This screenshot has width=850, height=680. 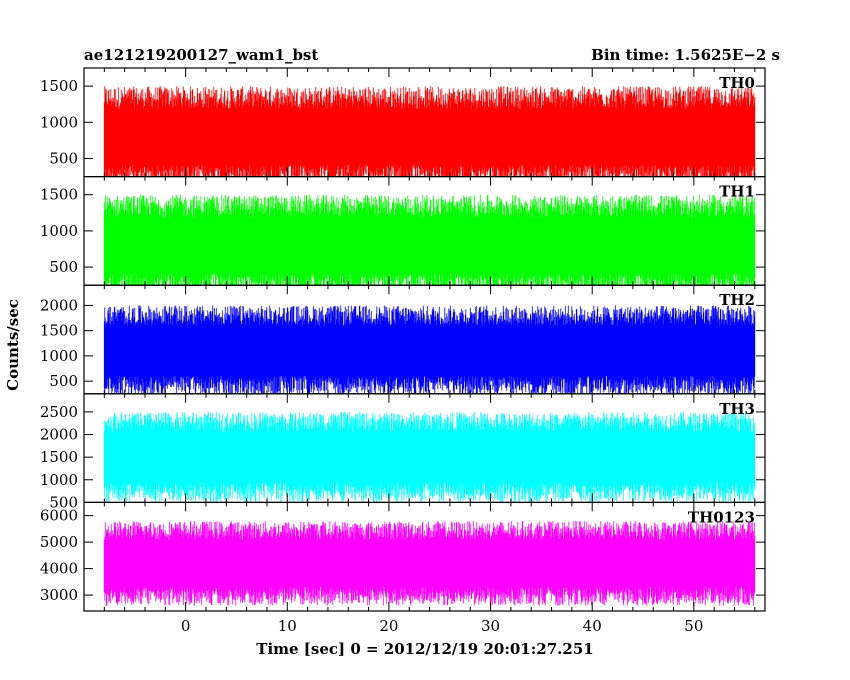 I want to click on series-label: TH0, so click(x=737, y=83).